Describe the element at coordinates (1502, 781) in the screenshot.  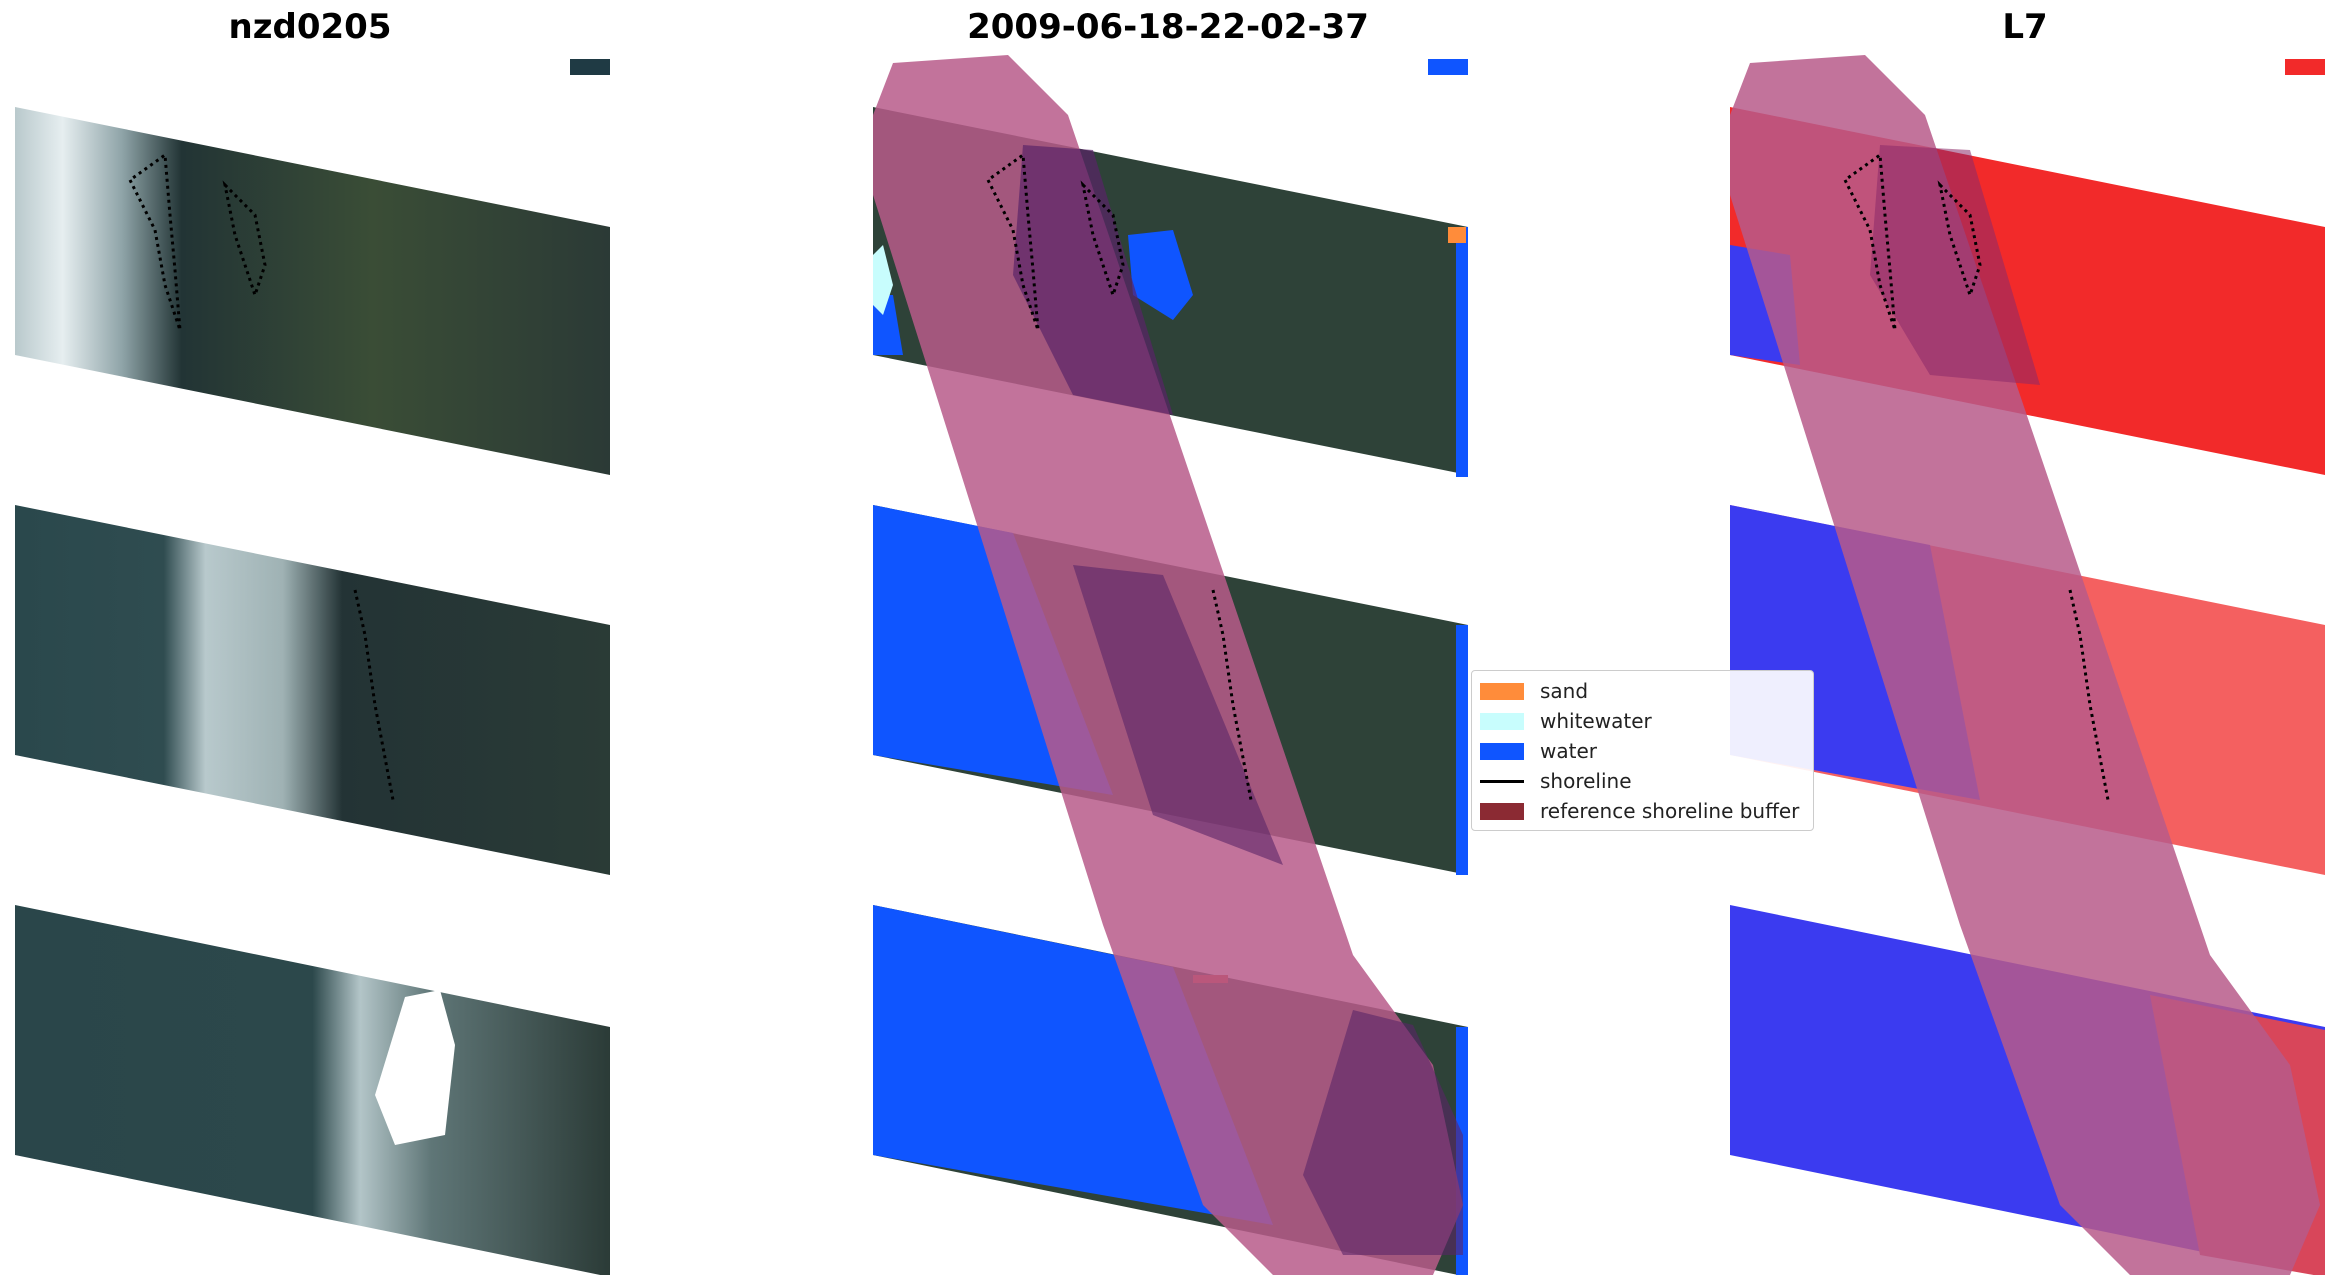
I see `shoreline-line-swatch` at that location.